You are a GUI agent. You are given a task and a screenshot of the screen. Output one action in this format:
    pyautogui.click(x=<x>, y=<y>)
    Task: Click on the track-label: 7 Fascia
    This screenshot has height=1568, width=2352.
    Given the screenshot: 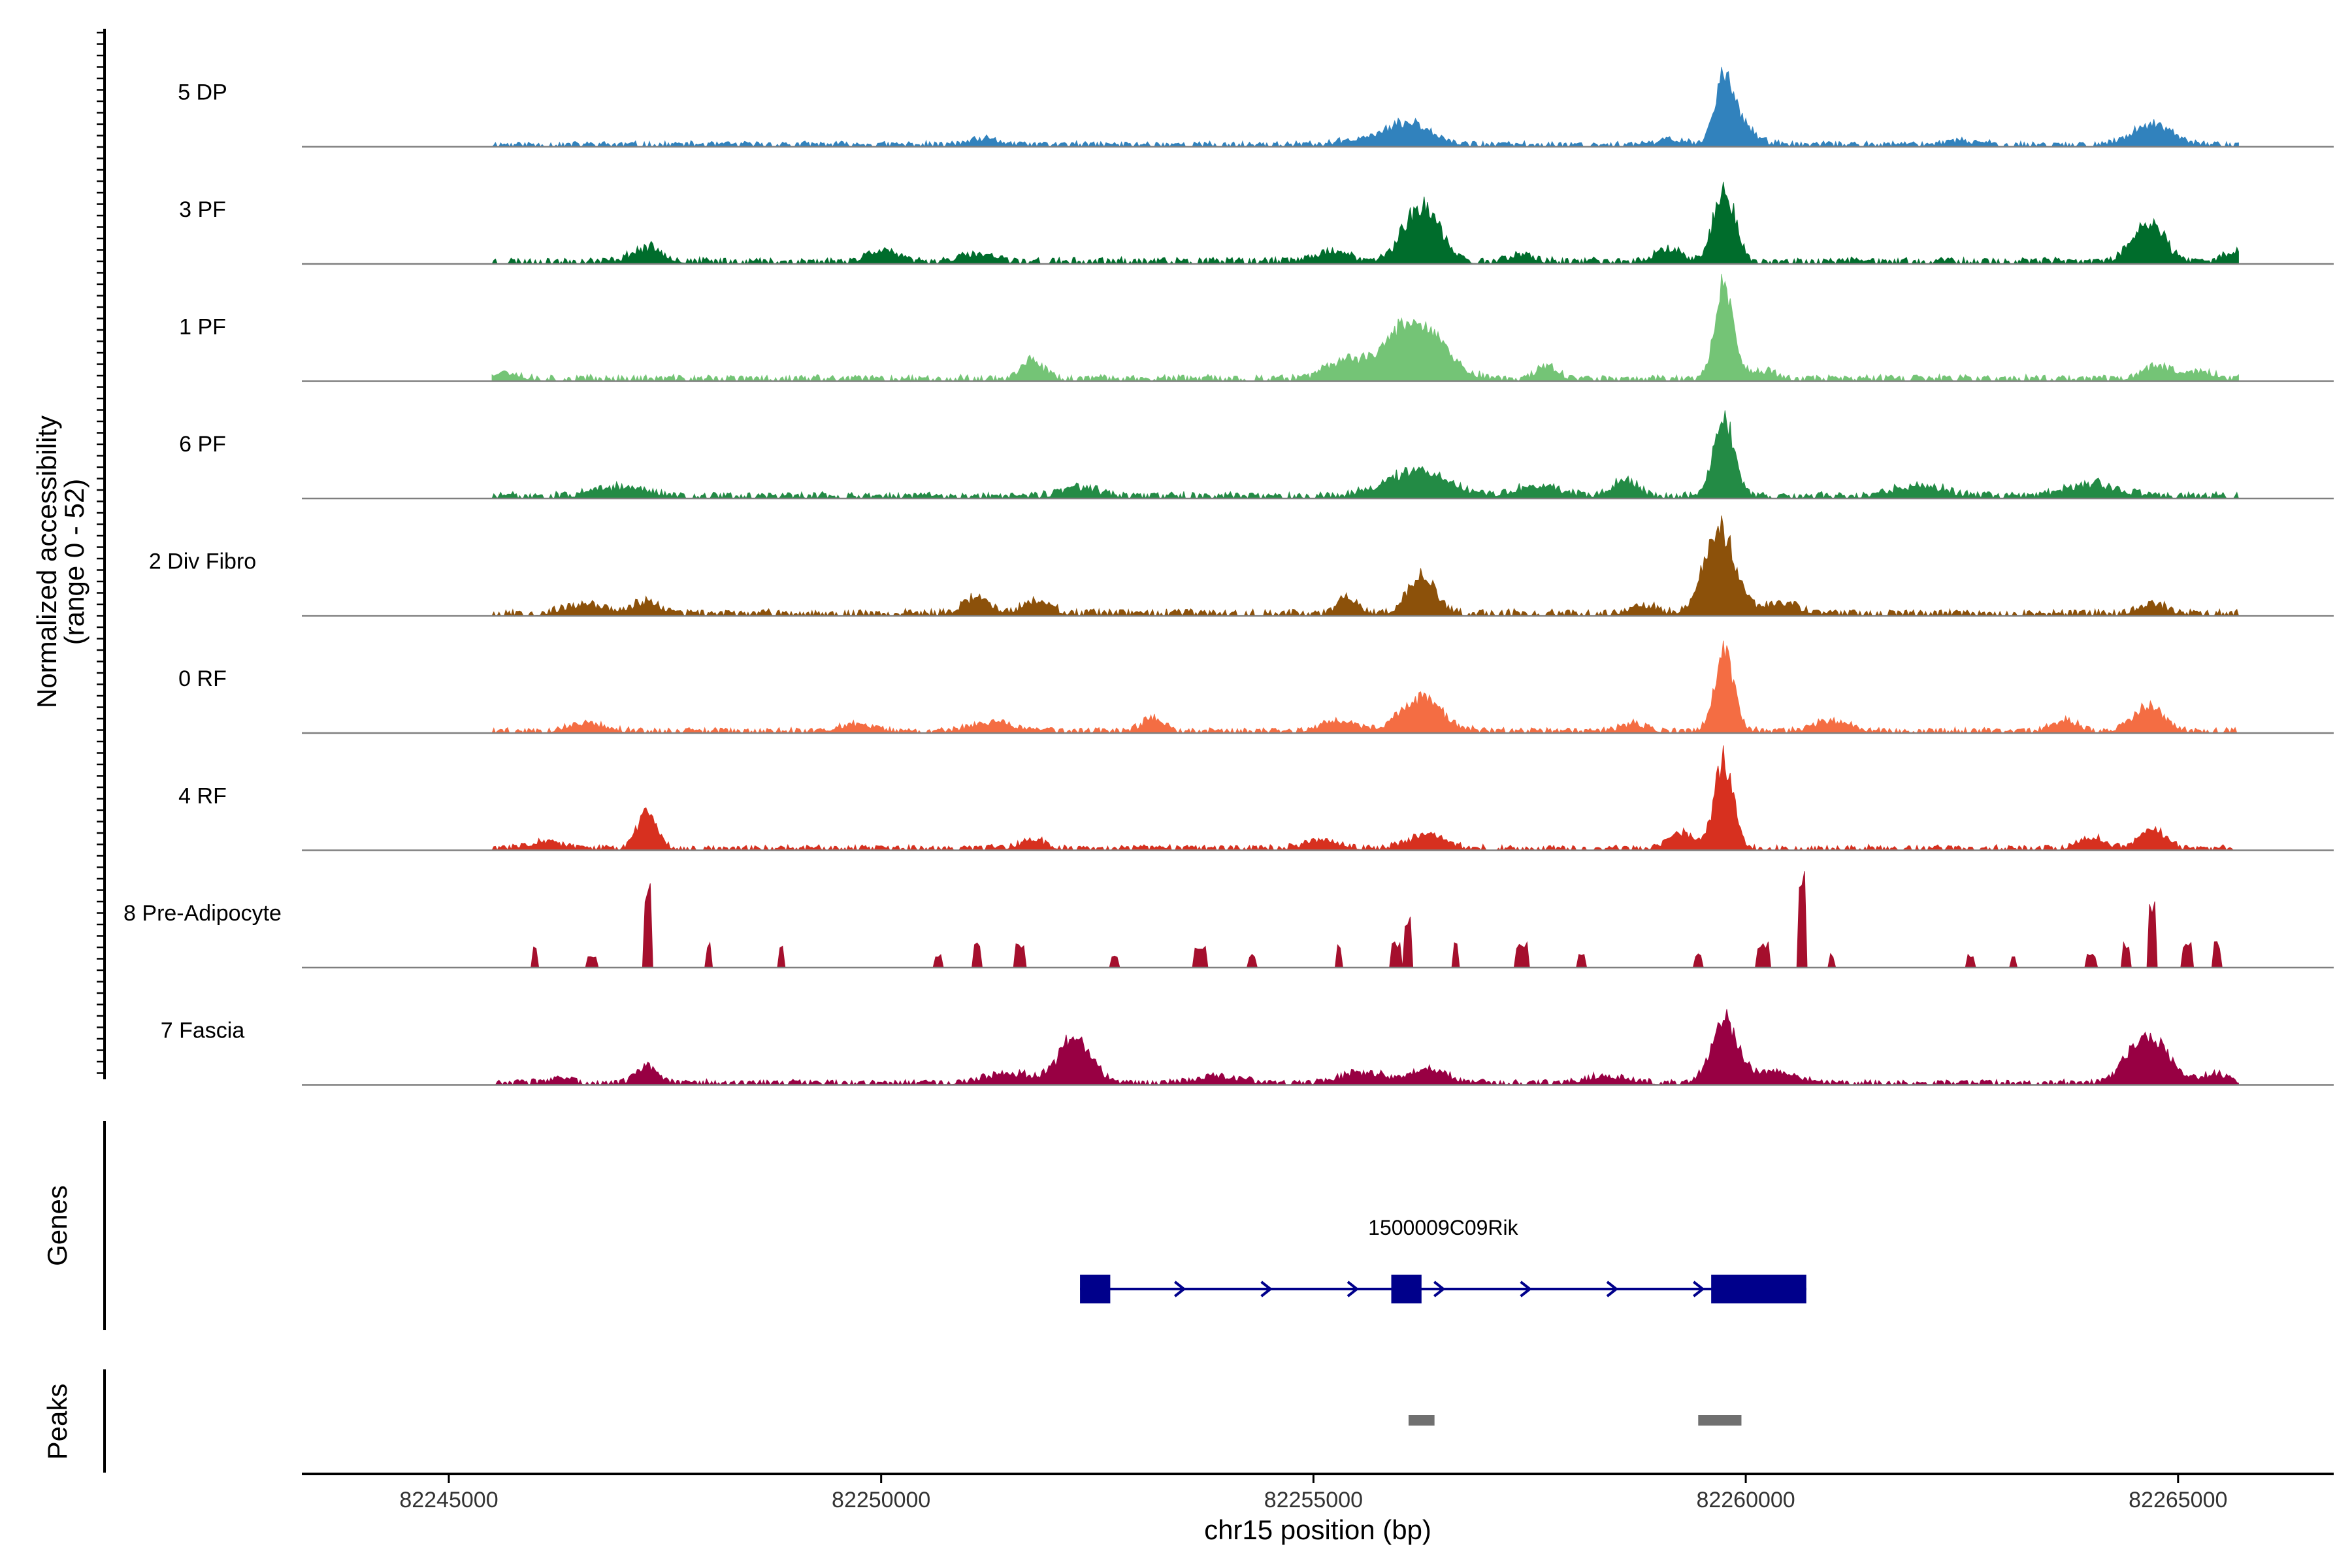 What is the action you would take?
    pyautogui.click(x=203, y=1031)
    